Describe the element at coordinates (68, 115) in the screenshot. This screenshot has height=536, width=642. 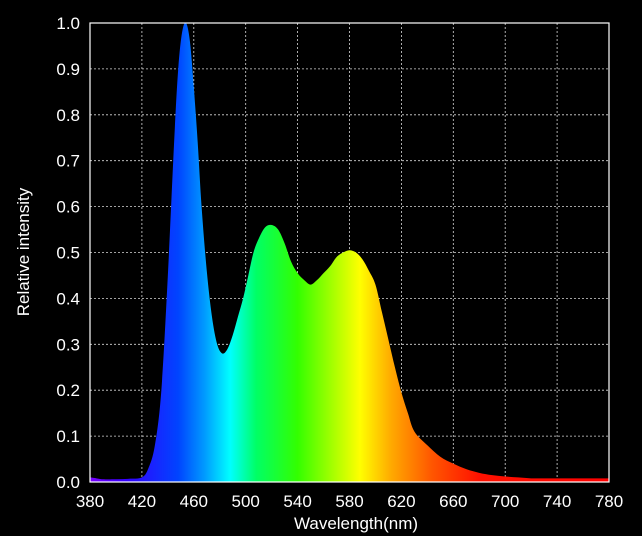
I see `y-tick-label: 0.8` at that location.